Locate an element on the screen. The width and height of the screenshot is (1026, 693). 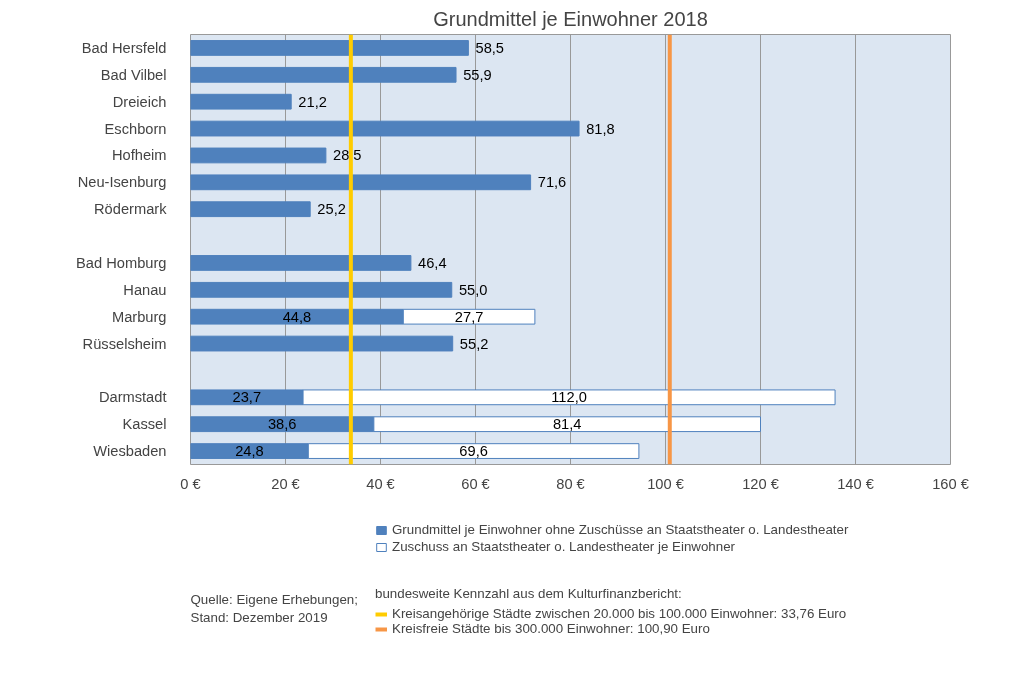
x-tick-label: 40 € is located at coordinates (380, 483).